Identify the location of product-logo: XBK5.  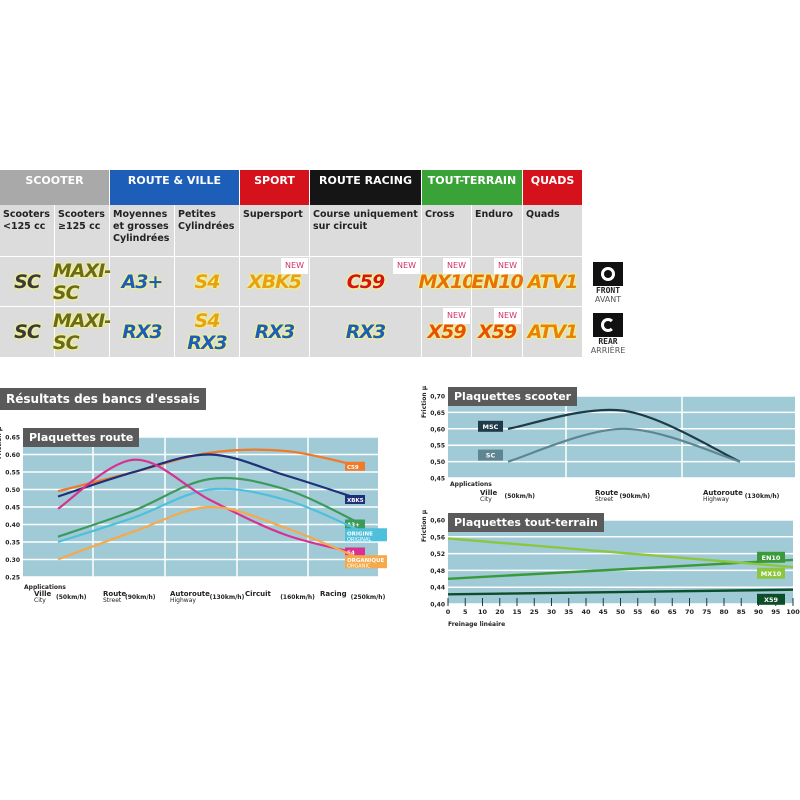
(274, 281).